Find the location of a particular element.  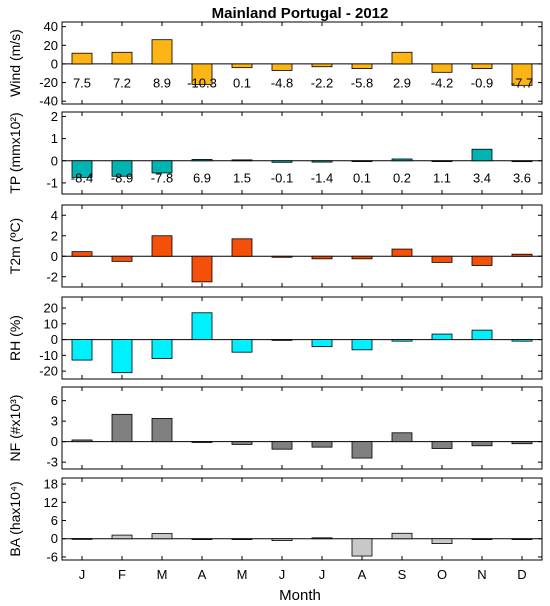

data-label: 7.5 is located at coordinates (82, 82).